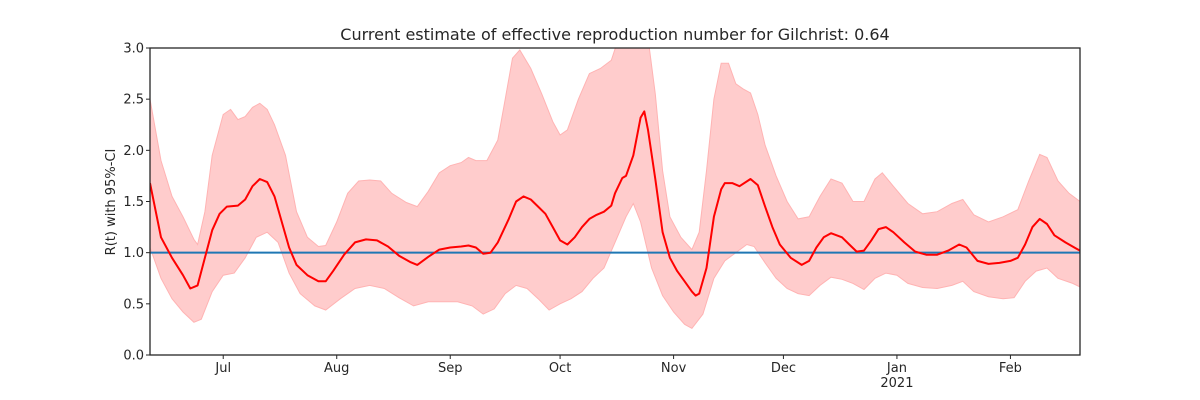  I want to click on x-tick-label: Oct, so click(560, 368).